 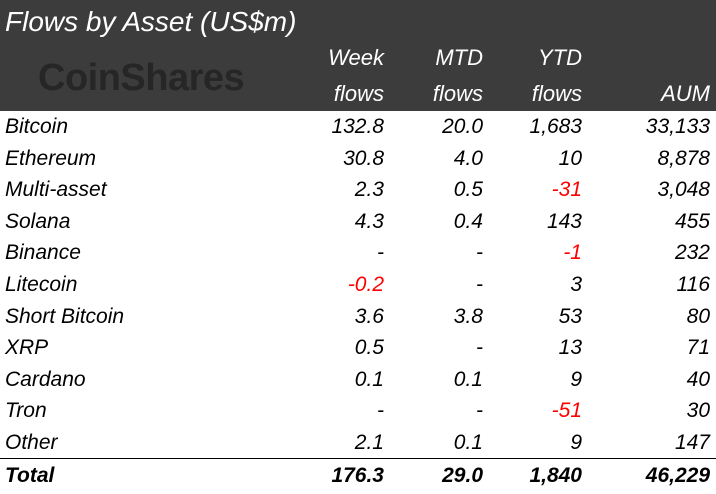 What do you see at coordinates (693, 284) in the screenshot?
I see `aum-value: 116` at bounding box center [693, 284].